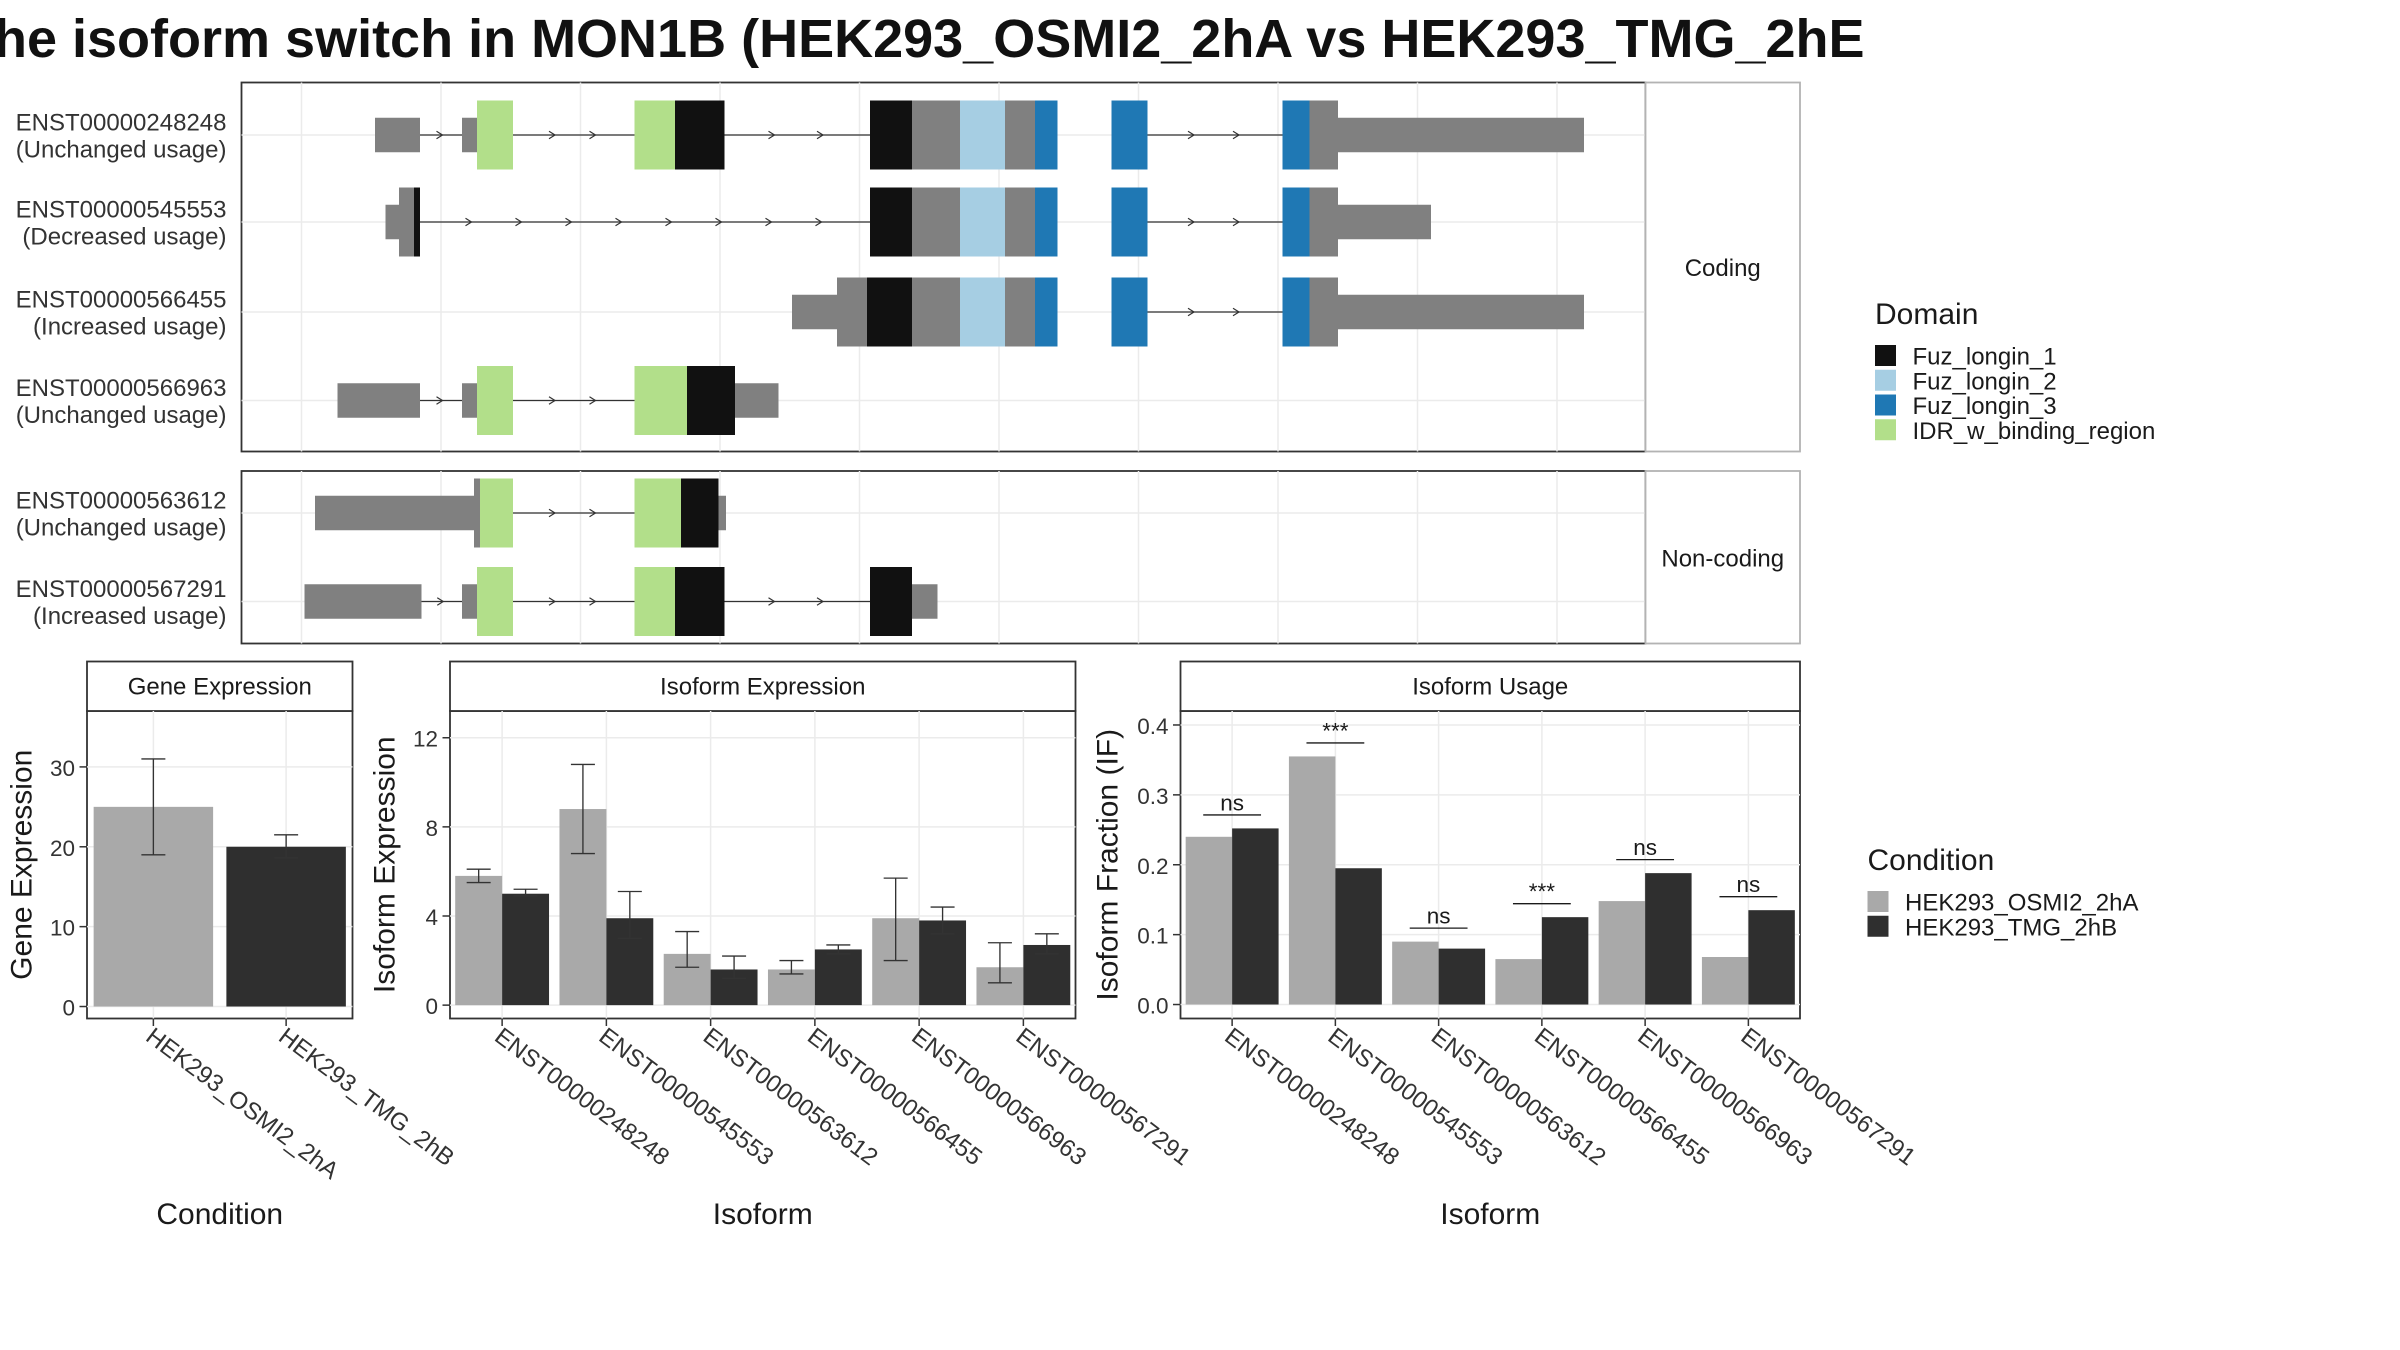  Describe the element at coordinates (431, 828) in the screenshot. I see `y-tick-label: 8` at that location.